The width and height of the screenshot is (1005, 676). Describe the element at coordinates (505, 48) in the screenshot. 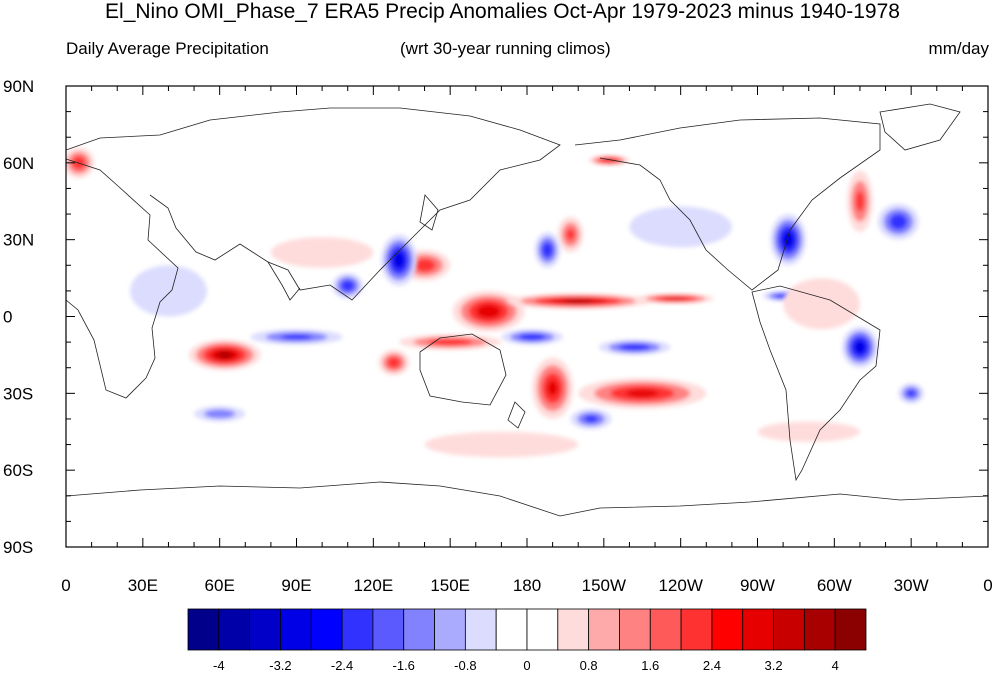

I see `subtitle-center: (wrt 30-year running climos)` at that location.